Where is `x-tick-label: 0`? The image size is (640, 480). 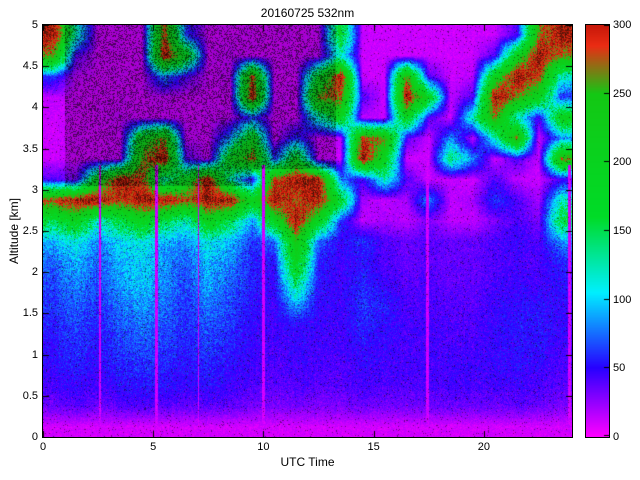 x-tick-label: 0 is located at coordinates (43, 447).